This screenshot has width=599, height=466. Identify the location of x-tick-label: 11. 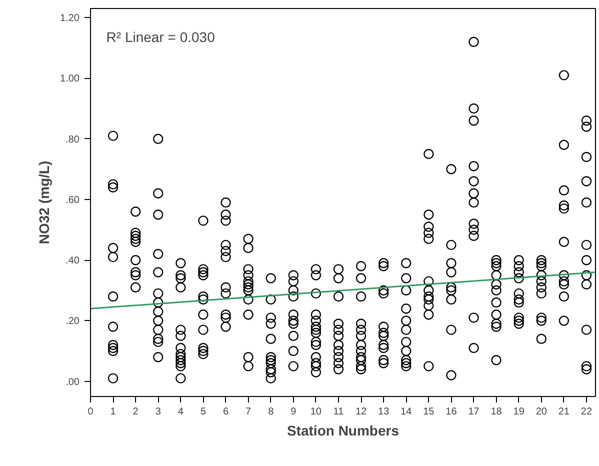
(338, 412).